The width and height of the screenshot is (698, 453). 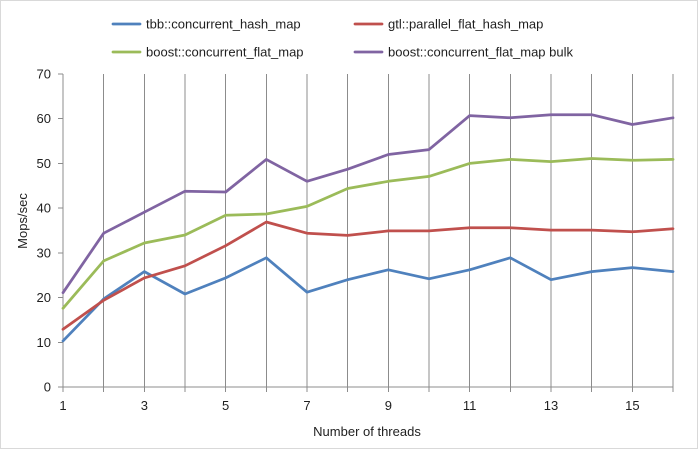 I want to click on y-tick-label: 50, so click(x=44, y=163).